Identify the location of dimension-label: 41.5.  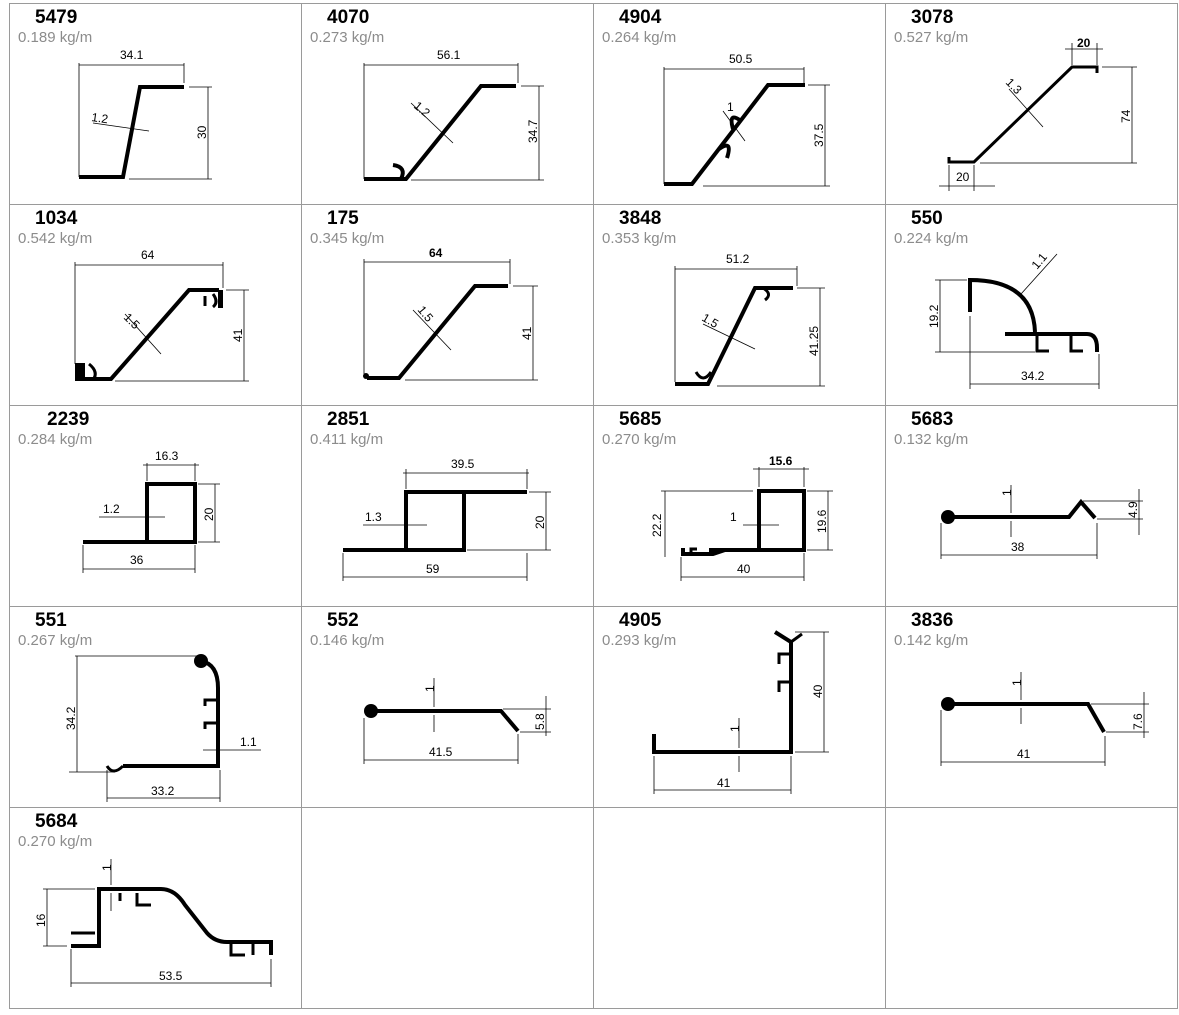
(441, 752).